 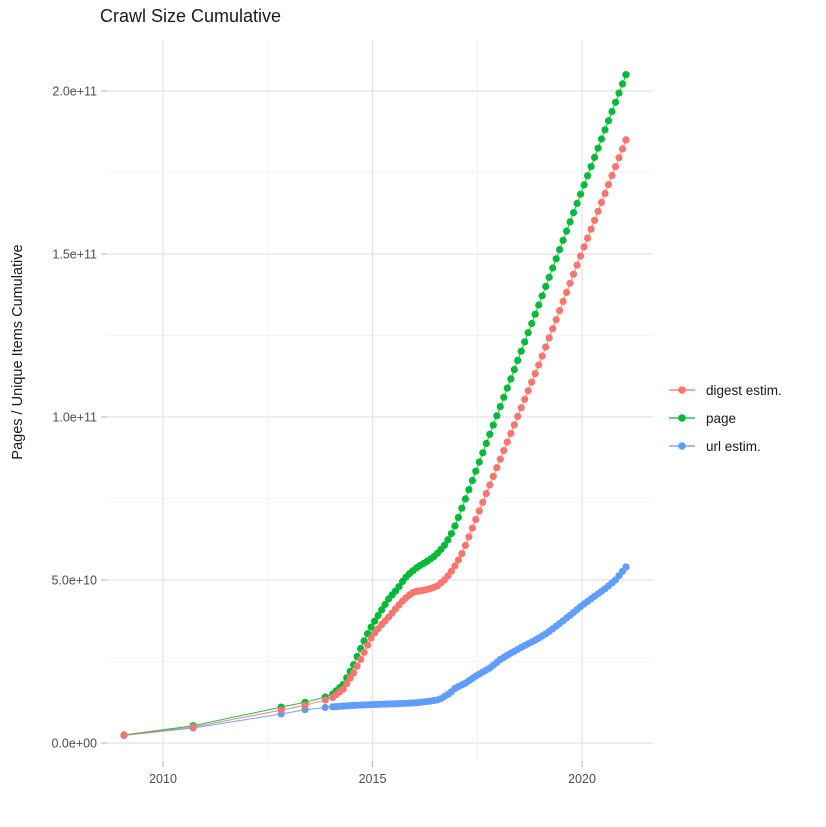 I want to click on y-tick-label: 1.0e+11, so click(x=74, y=418).